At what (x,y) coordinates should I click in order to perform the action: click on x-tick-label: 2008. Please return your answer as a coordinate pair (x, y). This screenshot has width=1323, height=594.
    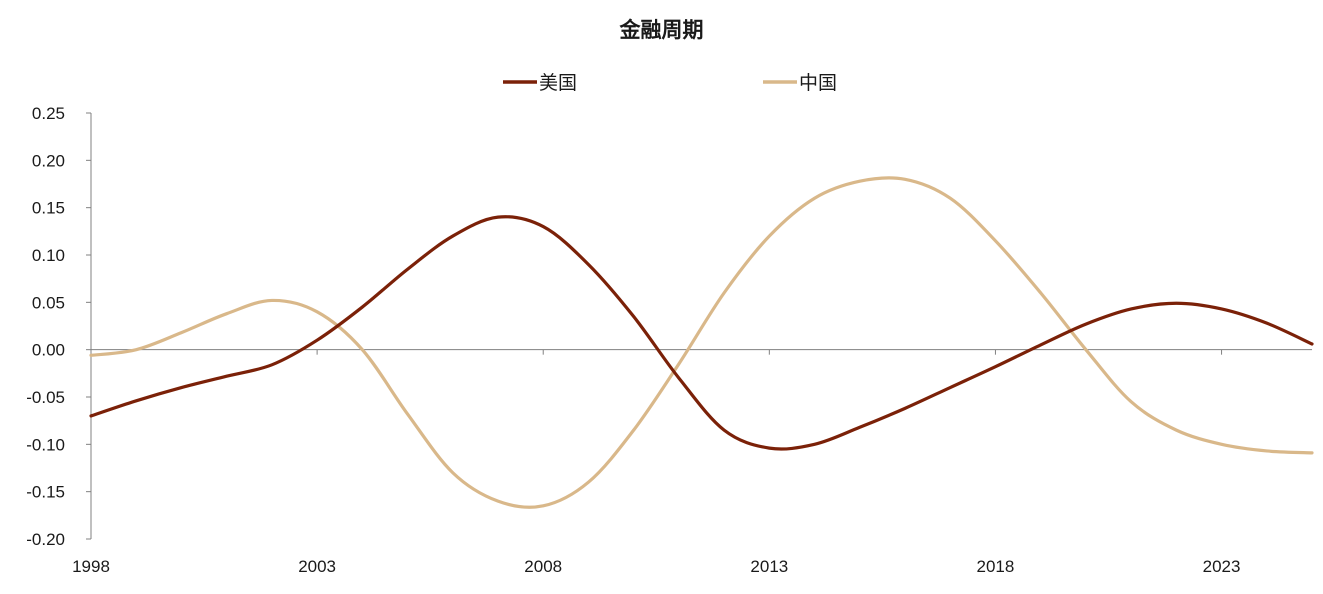
    Looking at the image, I should click on (543, 566).